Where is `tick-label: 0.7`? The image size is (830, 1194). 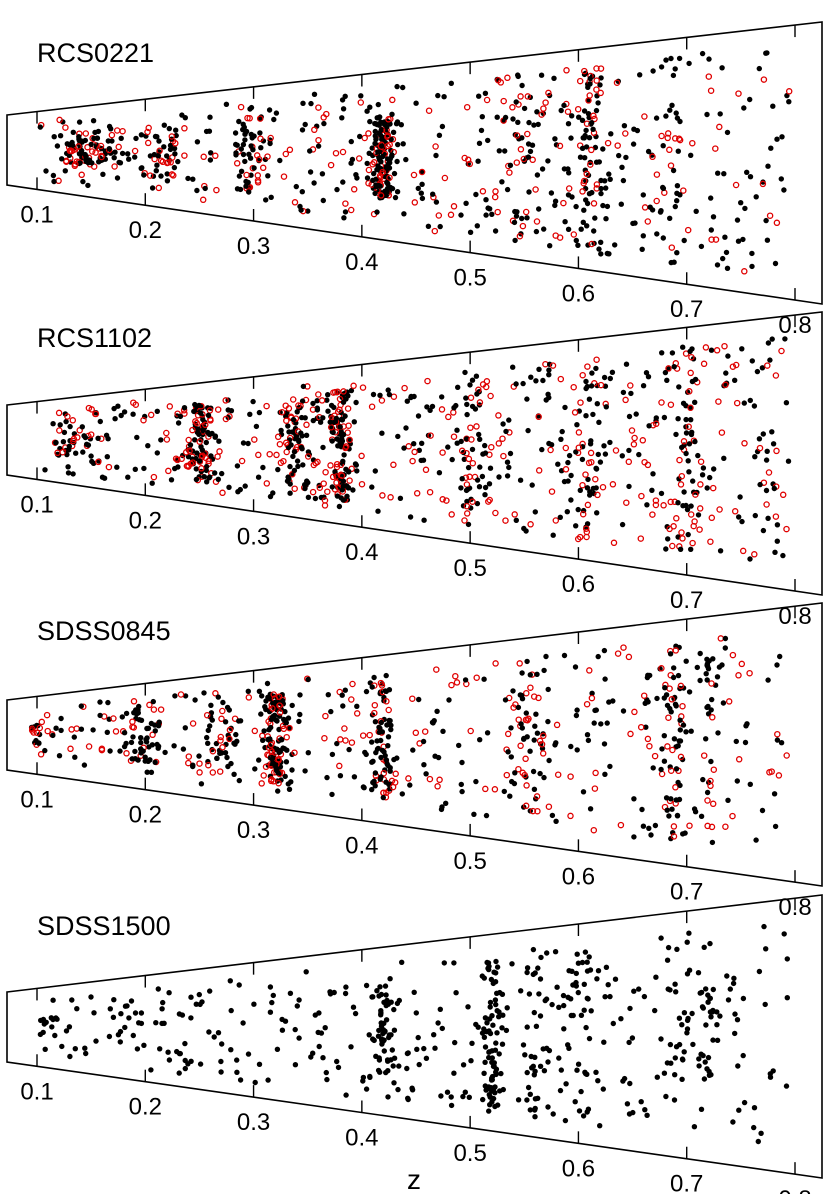
tick-label: 0.7 is located at coordinates (686, 1182).